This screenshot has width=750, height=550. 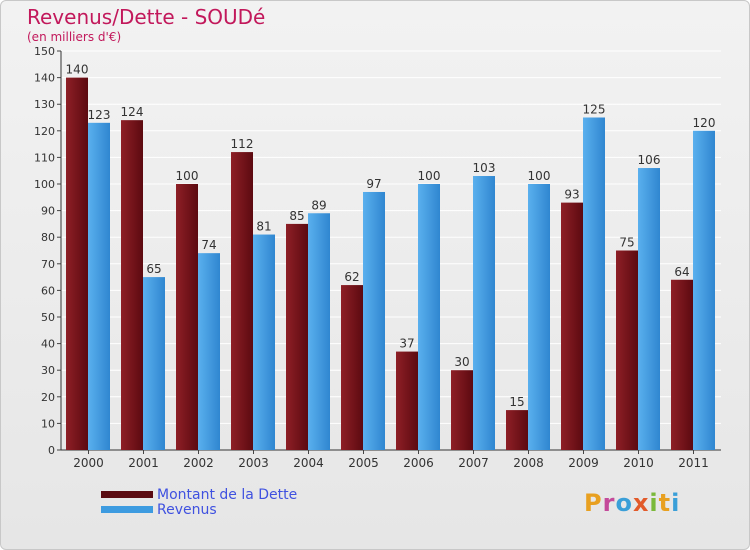 I want to click on y-tick-label: 60, so click(x=48, y=290).